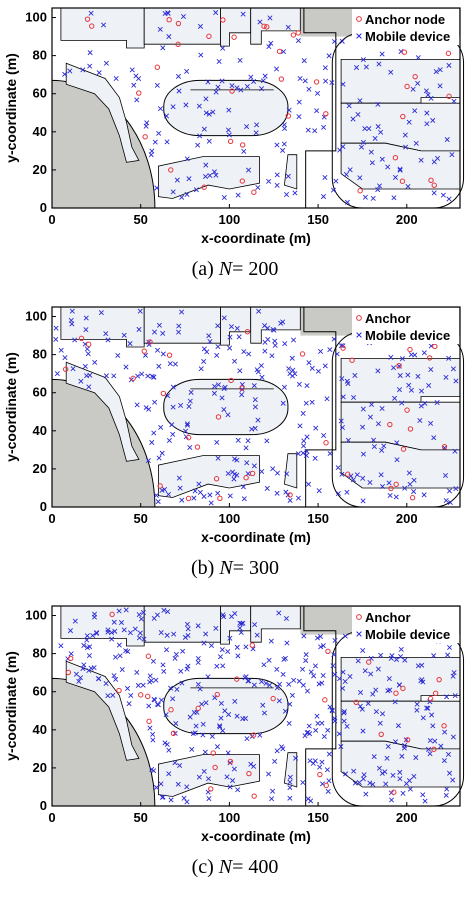 The height and width of the screenshot is (898, 470). What do you see at coordinates (202, 568) in the screenshot?
I see `caption-prefix: (b)` at bounding box center [202, 568].